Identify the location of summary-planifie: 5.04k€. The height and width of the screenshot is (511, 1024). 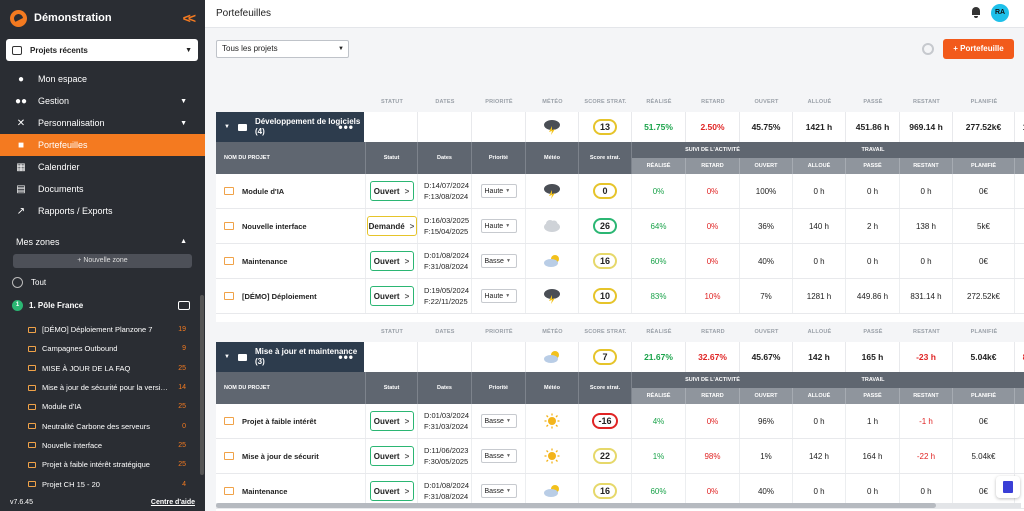
(984, 357).